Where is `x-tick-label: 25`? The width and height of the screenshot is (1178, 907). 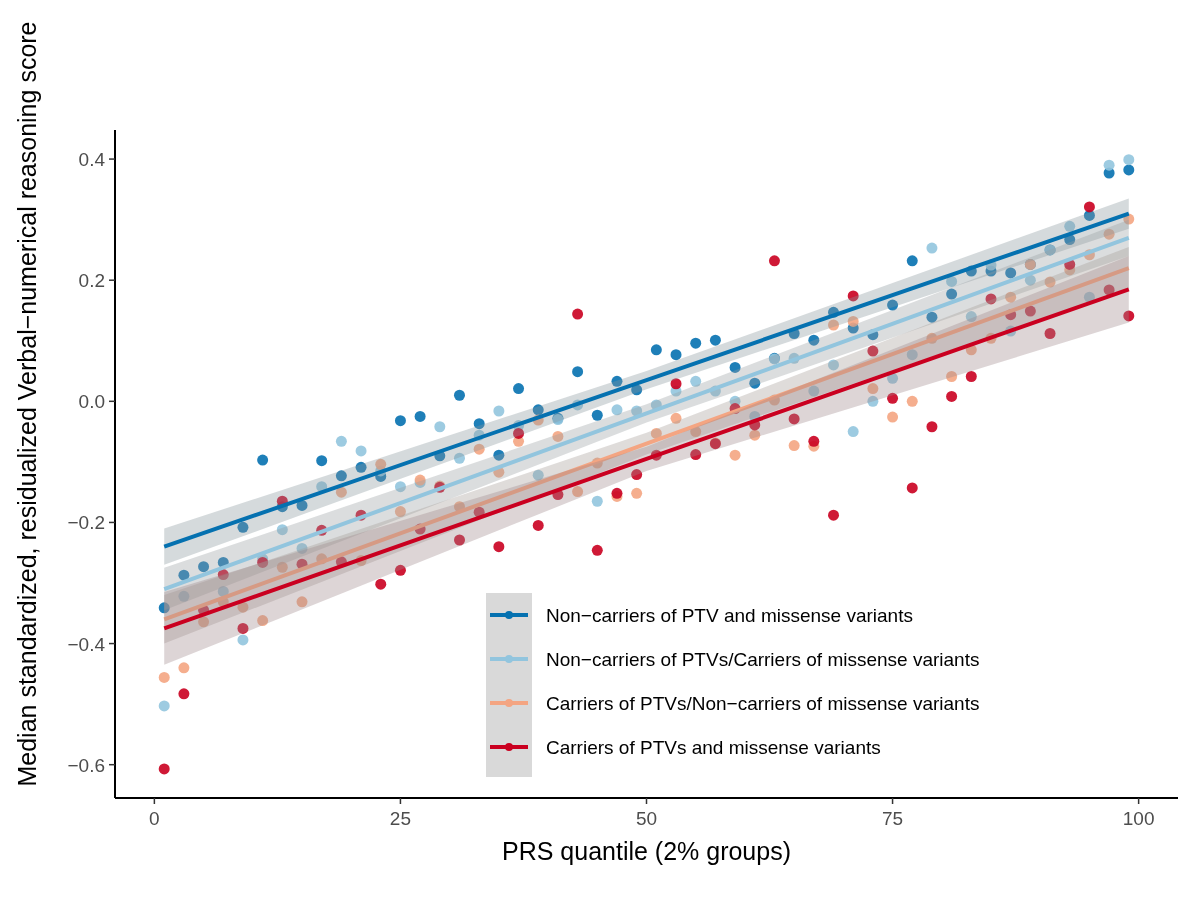 x-tick-label: 25 is located at coordinates (400, 818).